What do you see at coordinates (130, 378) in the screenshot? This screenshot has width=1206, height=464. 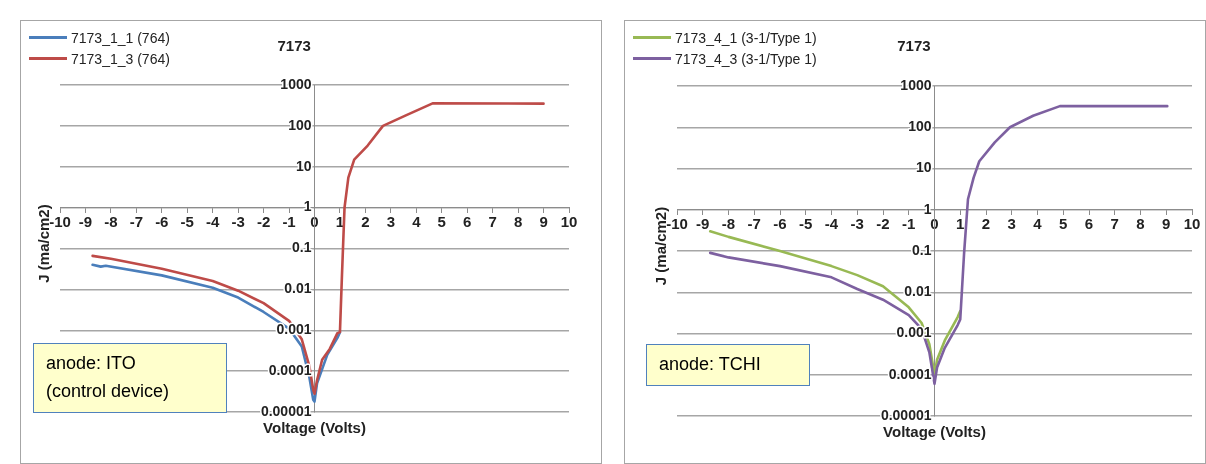 I see `note-box: anode: ITO (control device)` at bounding box center [130, 378].